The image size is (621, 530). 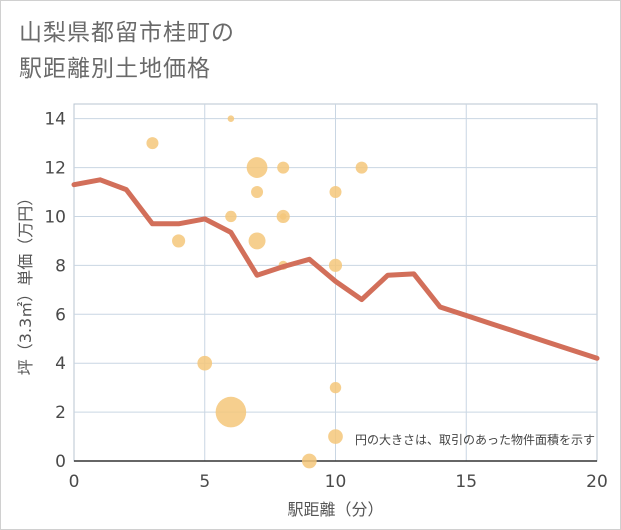 I want to click on x-tick-label: 5, so click(x=204, y=482).